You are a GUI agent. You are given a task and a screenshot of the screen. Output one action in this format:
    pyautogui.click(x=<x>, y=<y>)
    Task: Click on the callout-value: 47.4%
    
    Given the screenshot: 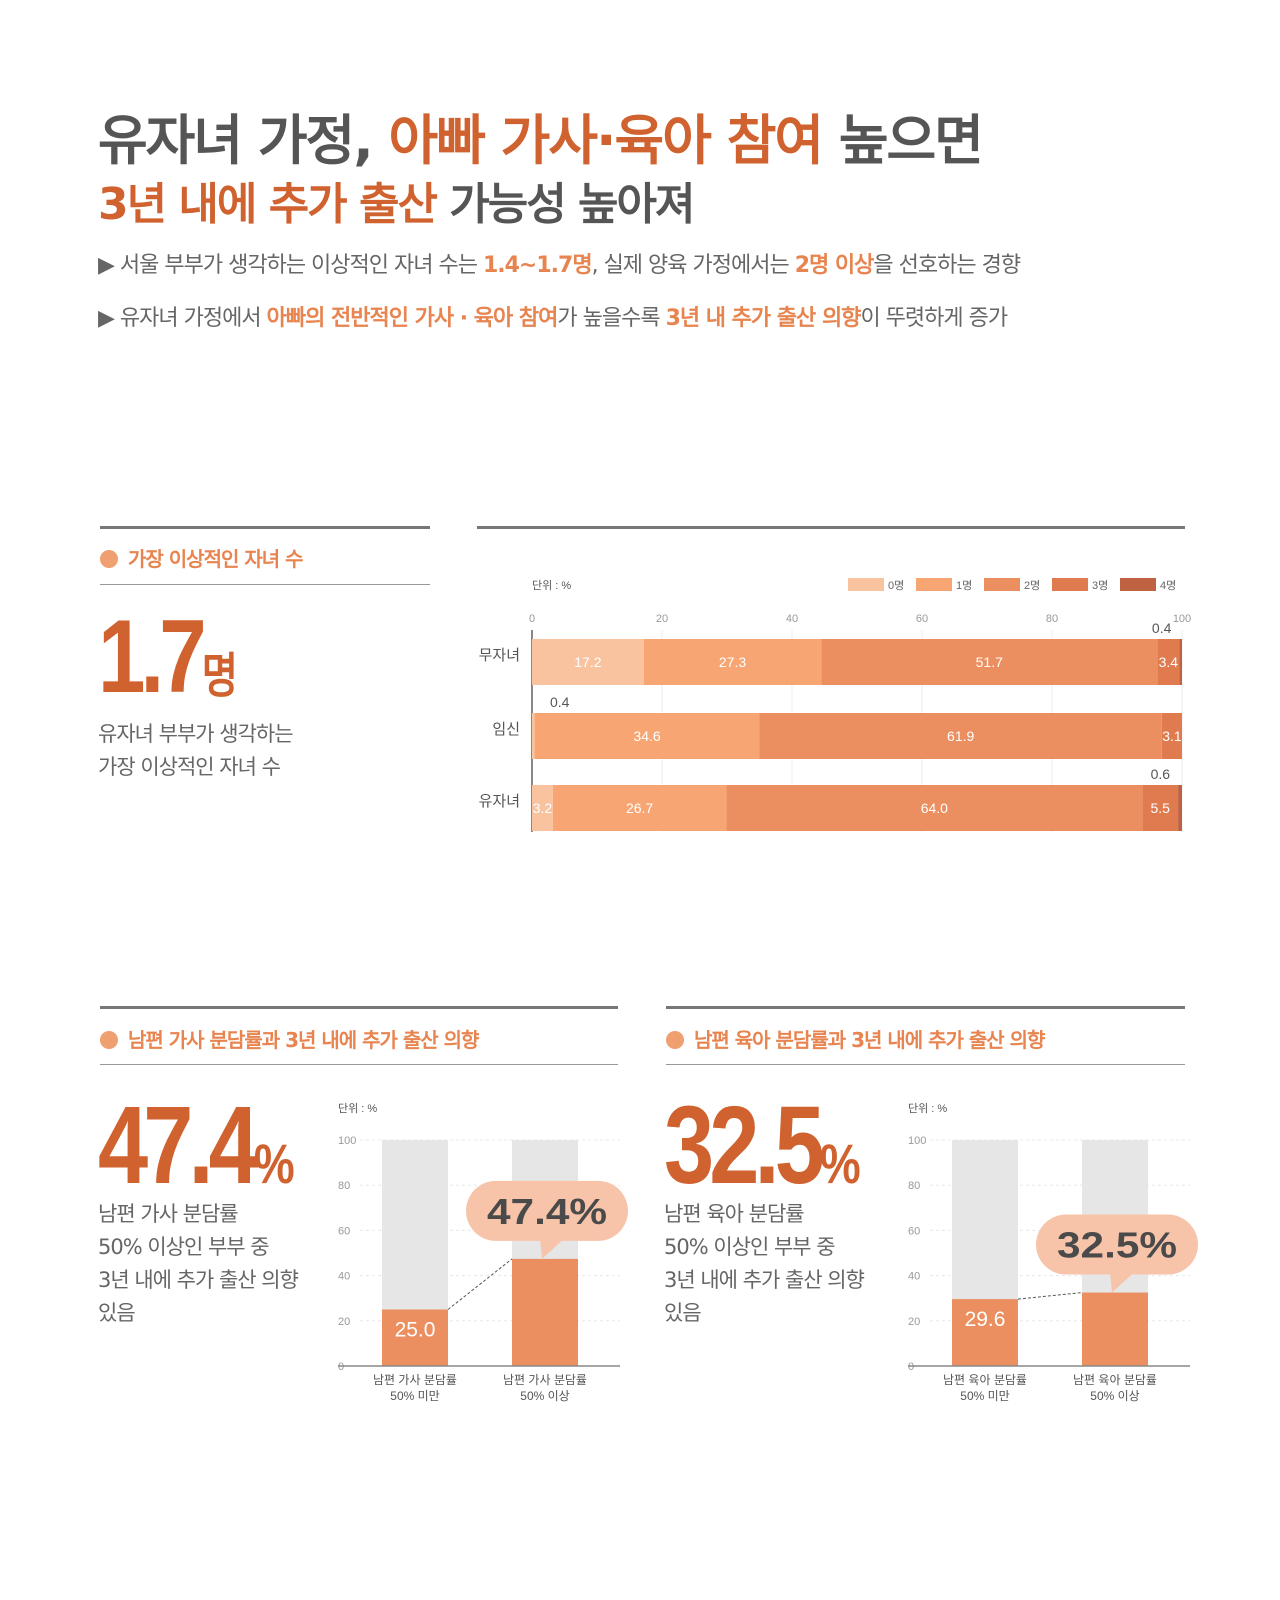 What is the action you would take?
    pyautogui.click(x=547, y=1211)
    